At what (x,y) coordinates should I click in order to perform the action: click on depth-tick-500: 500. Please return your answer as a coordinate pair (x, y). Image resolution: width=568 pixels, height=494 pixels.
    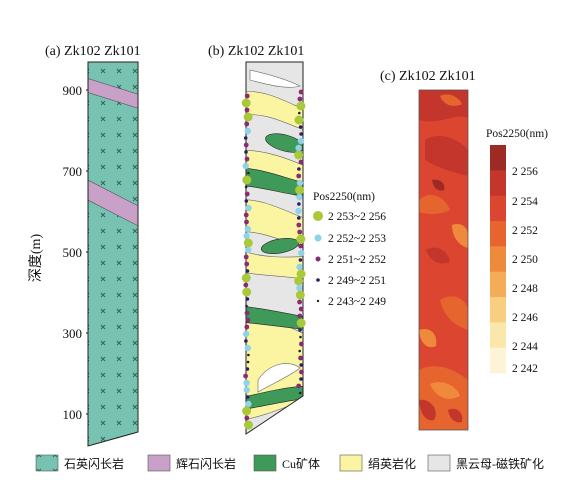
    Looking at the image, I should click on (73, 252).